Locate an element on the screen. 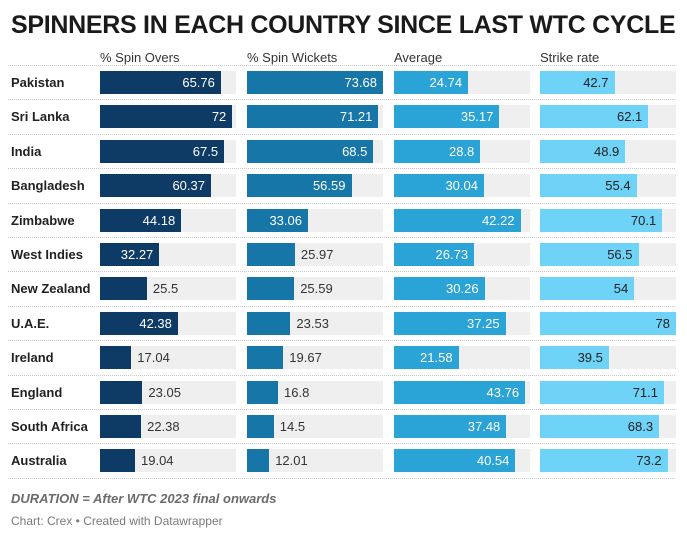  bar-track: 19.67 is located at coordinates (315, 358).